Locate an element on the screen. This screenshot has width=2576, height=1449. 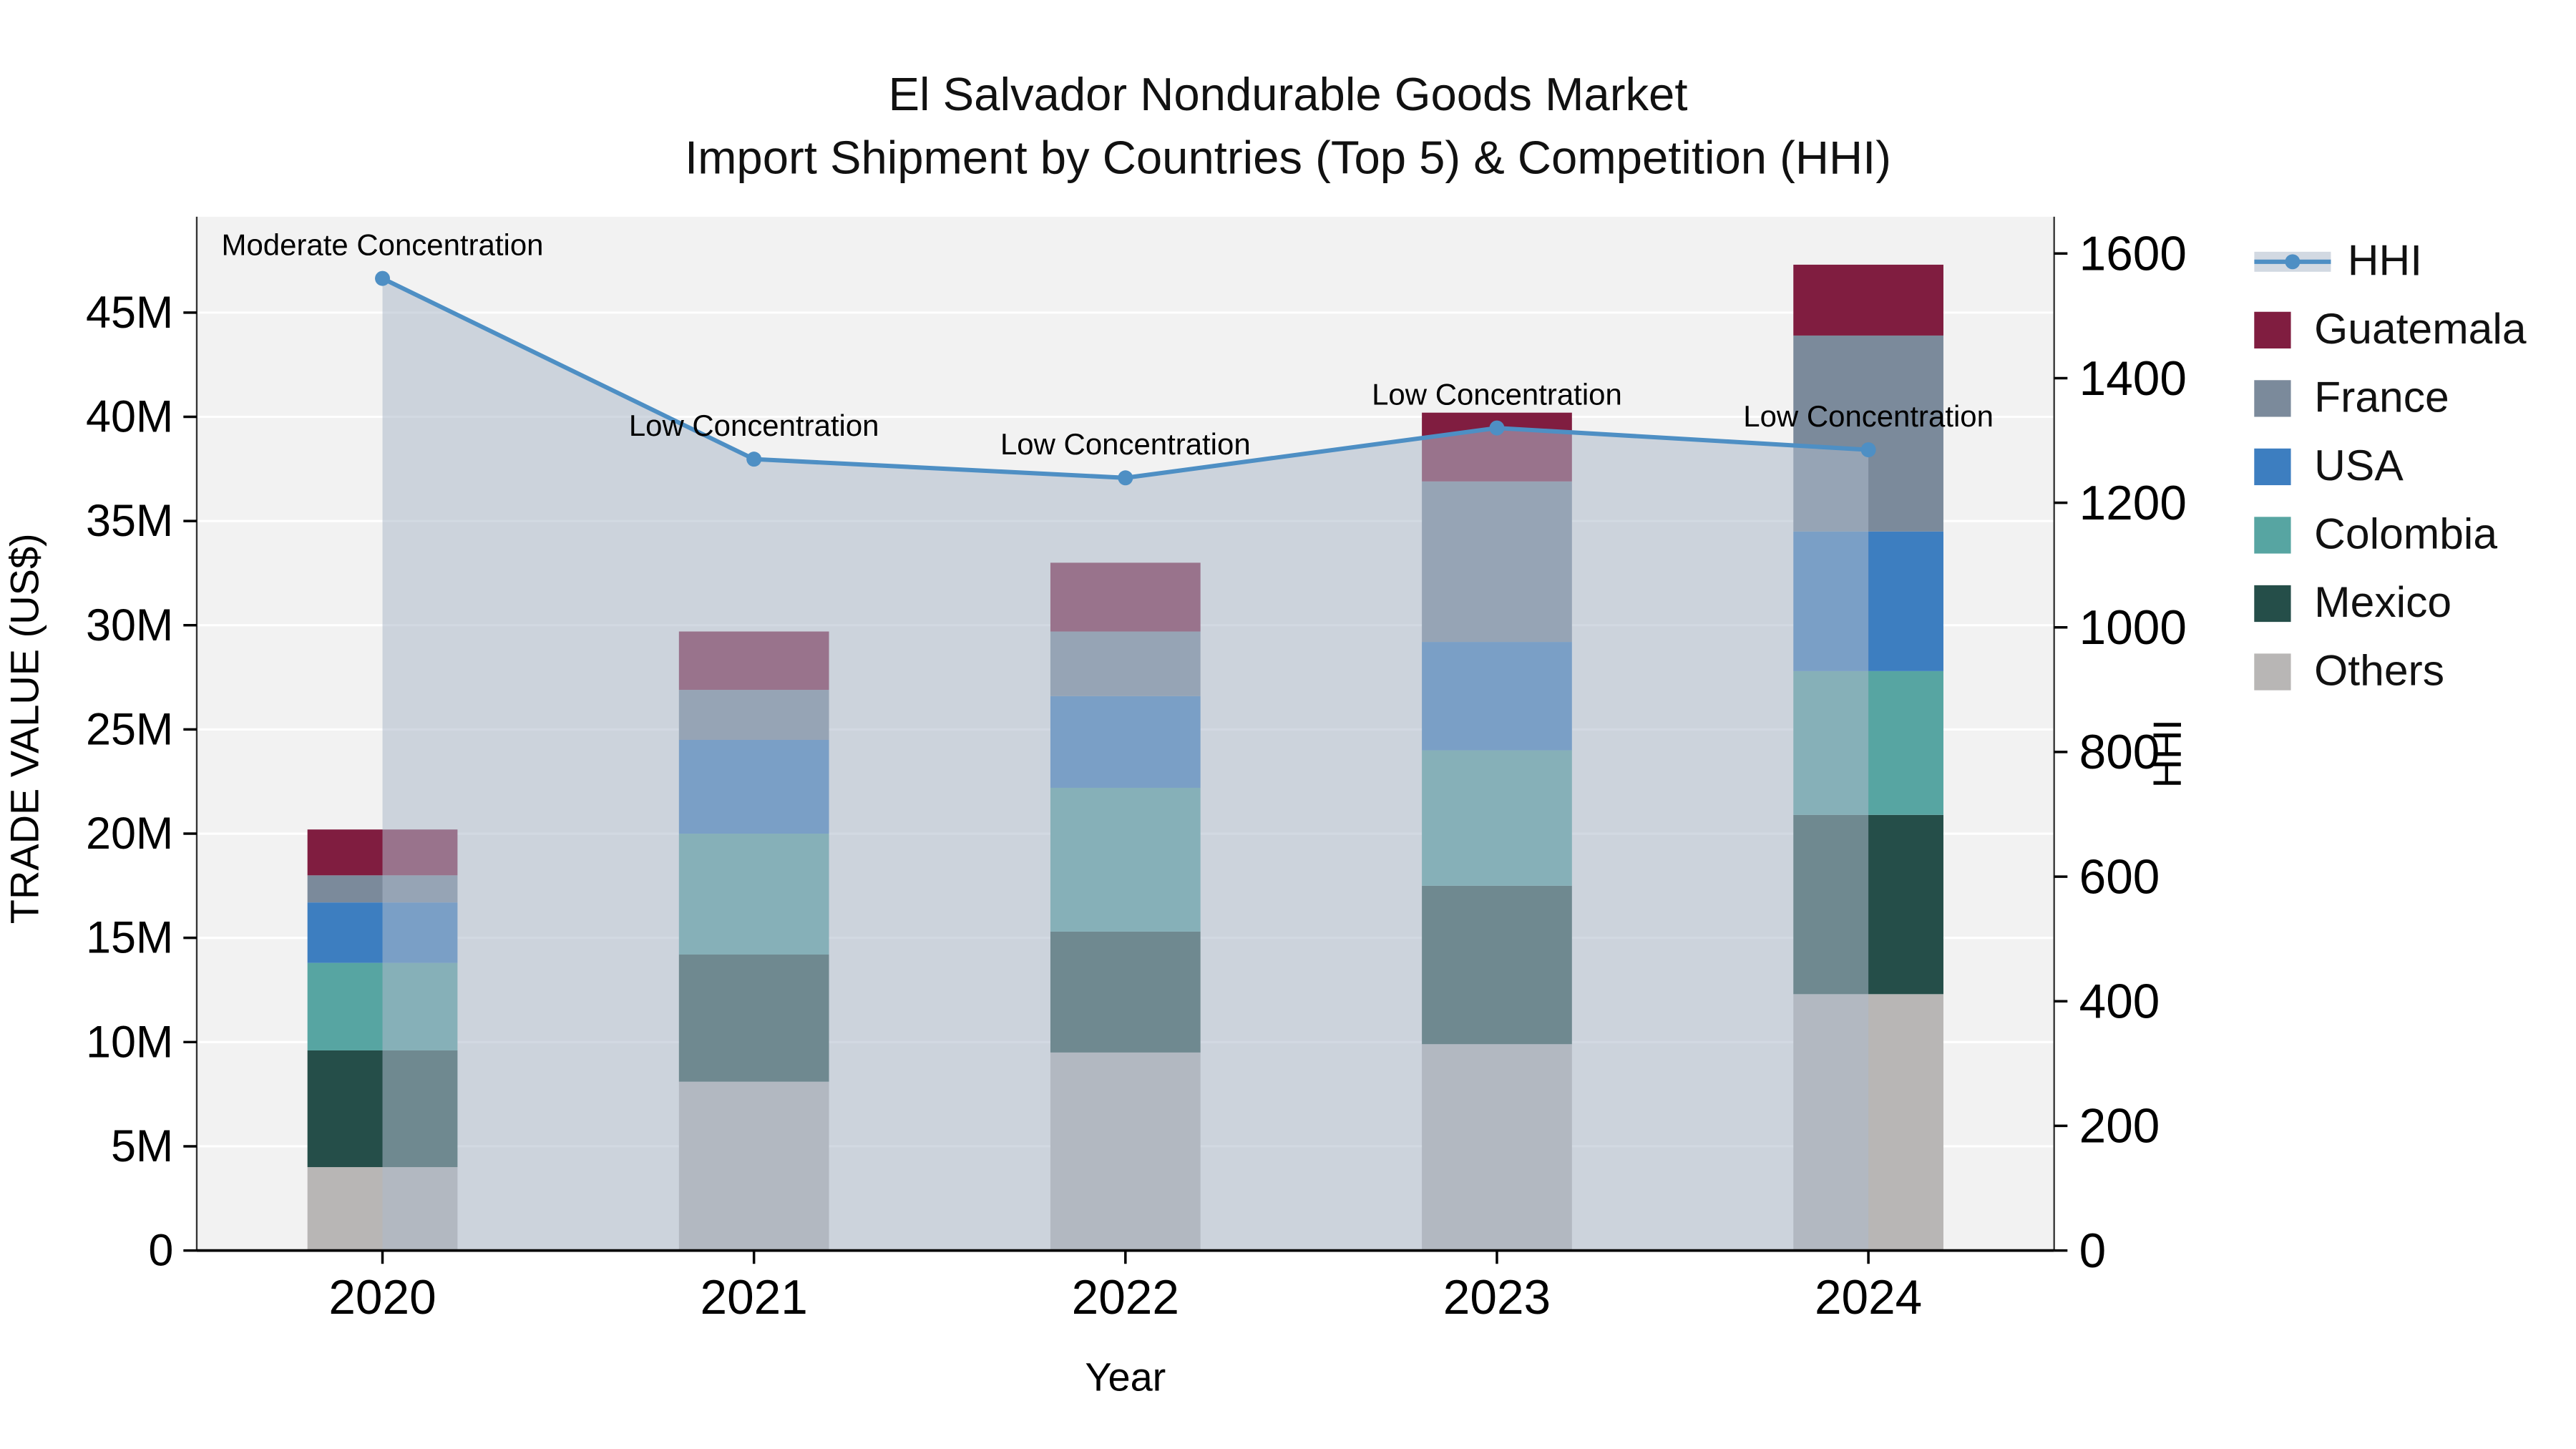
left-tick-label: 0 is located at coordinates (160, 1251).